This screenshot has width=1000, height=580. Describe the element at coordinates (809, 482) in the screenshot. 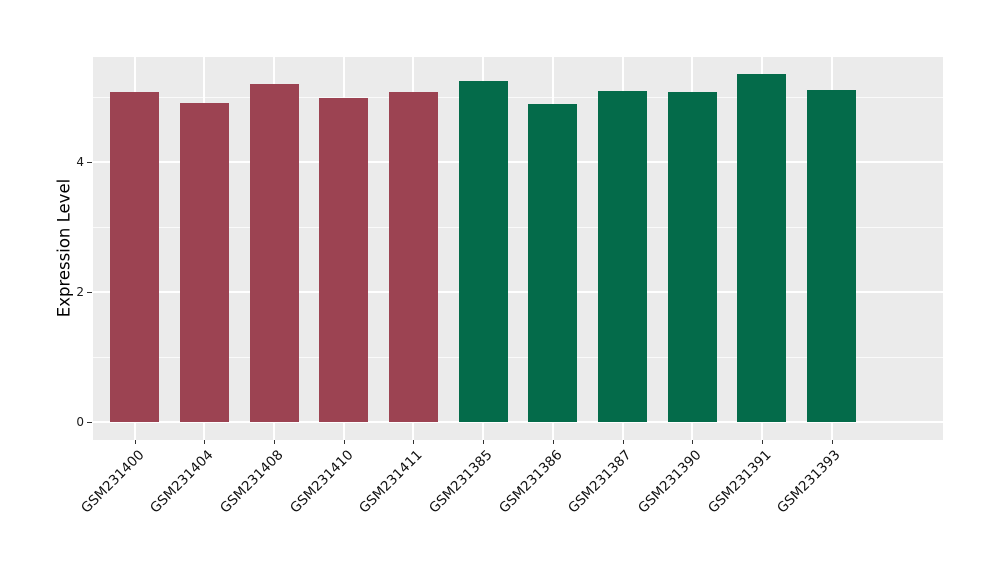

I see `x-tick-label-text: GSM231393` at that location.